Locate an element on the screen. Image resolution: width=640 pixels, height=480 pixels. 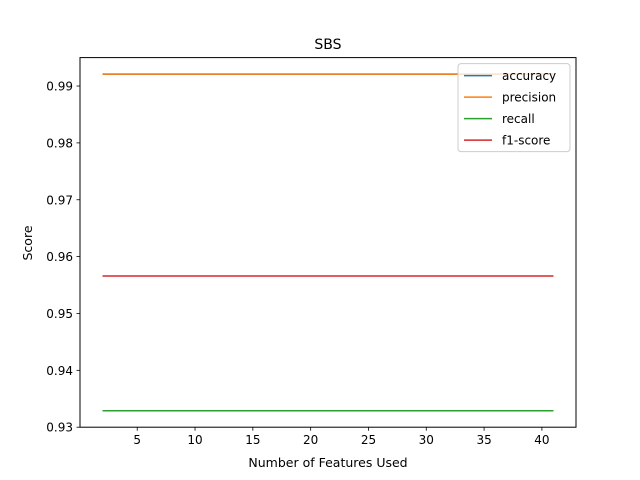
x-tick-label: 10 is located at coordinates (194, 440).